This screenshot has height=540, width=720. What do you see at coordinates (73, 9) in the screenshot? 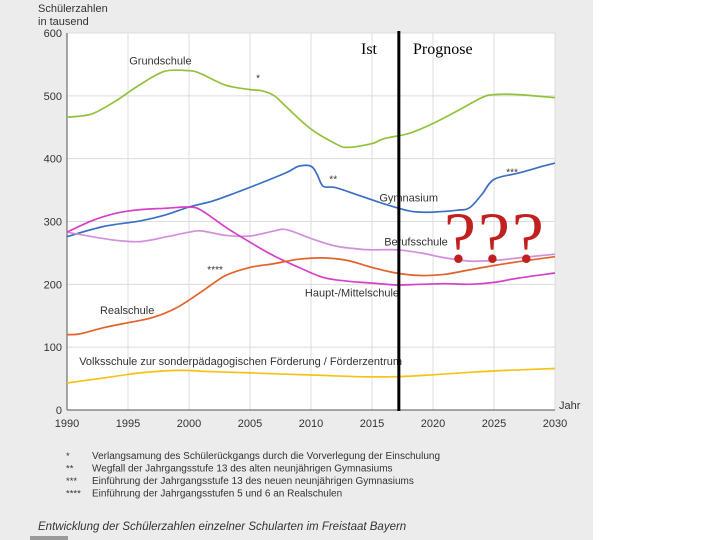
I see `chart-title: Schülerzahlen` at bounding box center [73, 9].